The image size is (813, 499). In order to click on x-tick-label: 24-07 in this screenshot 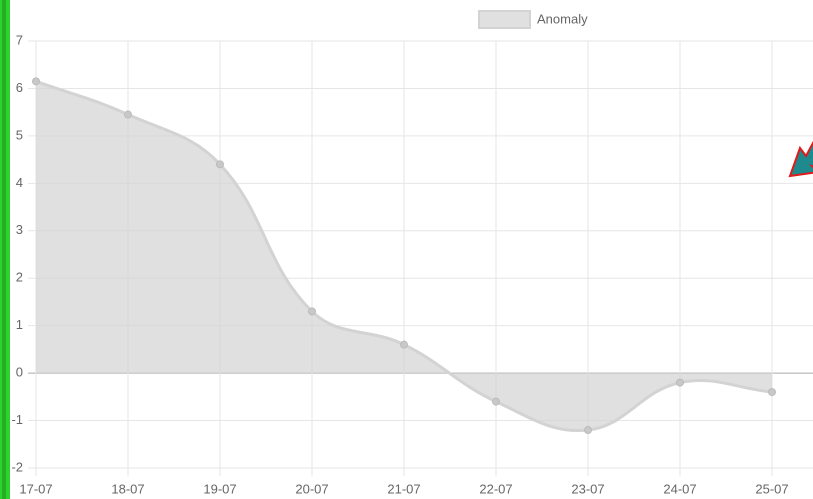, I will do `click(679, 488)`.